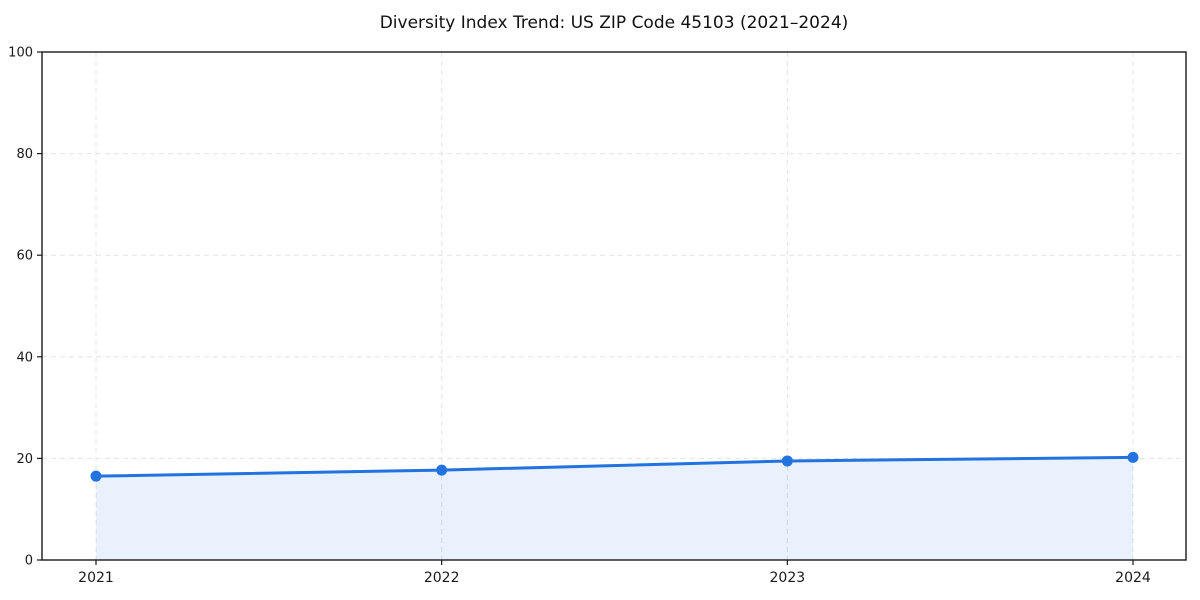 The height and width of the screenshot is (600, 1200). What do you see at coordinates (614, 508) in the screenshot?
I see `area-fill` at bounding box center [614, 508].